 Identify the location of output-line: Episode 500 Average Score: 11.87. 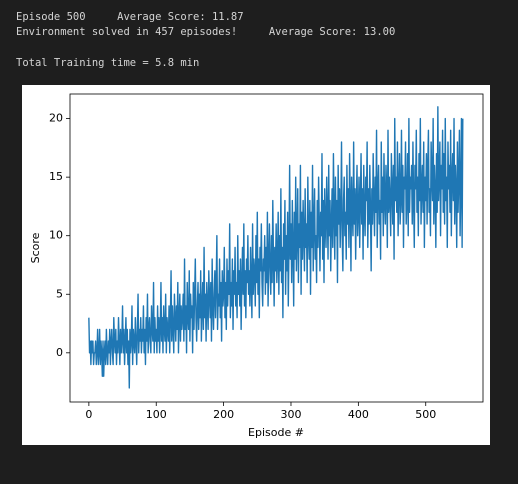
(130, 17).